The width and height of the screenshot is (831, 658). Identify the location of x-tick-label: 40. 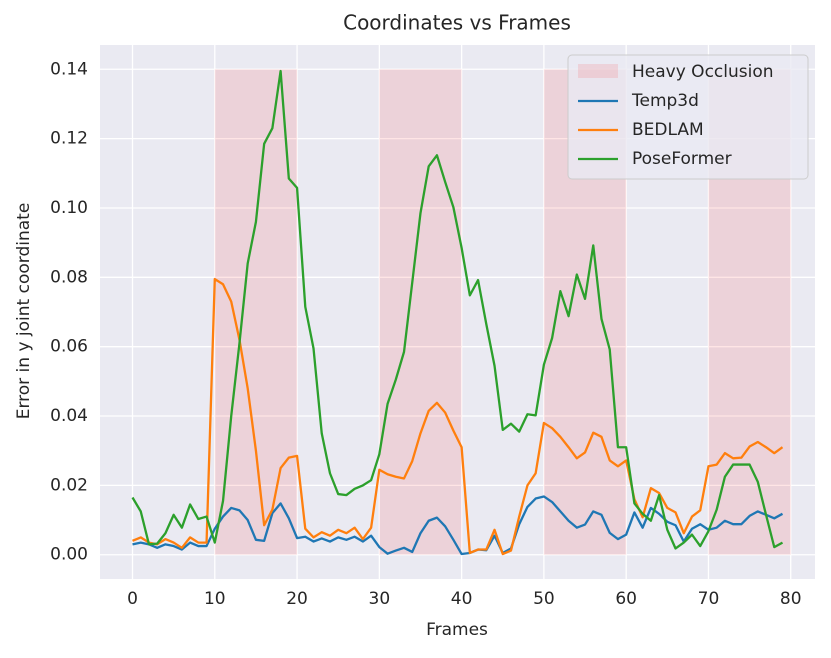
(462, 599).